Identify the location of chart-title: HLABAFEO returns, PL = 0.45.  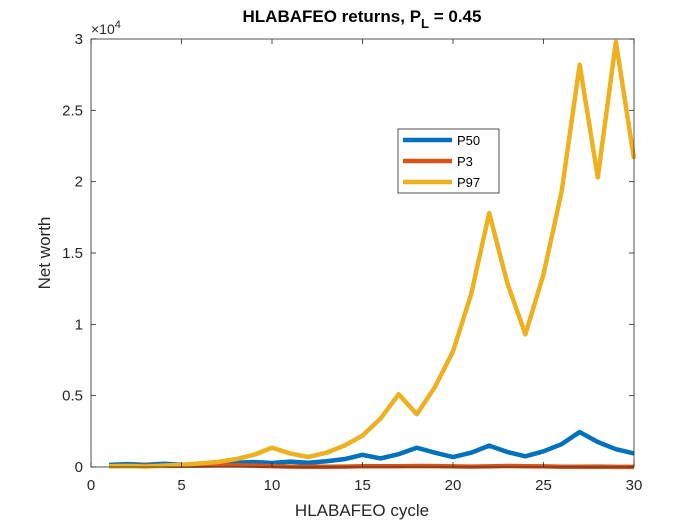
(362, 19).